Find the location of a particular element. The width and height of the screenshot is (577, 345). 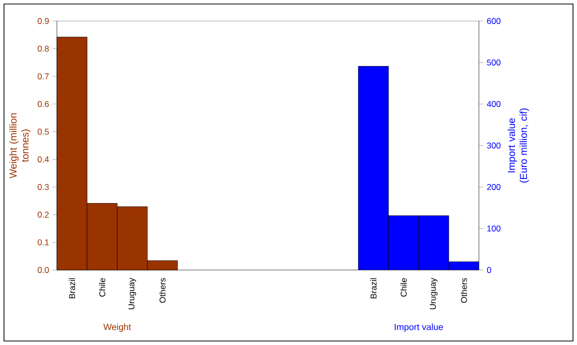

y-tick-label: 0.4 is located at coordinates (43, 159).